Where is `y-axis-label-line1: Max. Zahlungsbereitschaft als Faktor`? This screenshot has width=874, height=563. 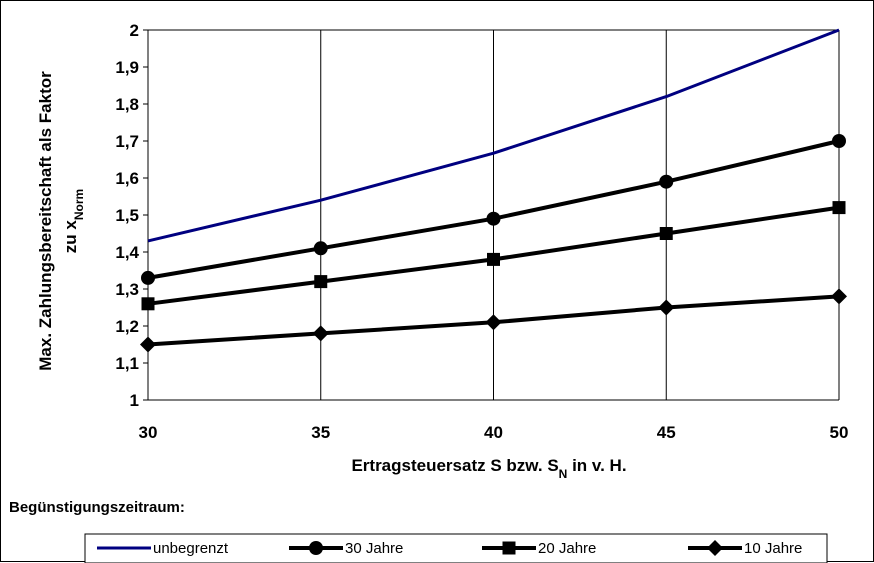
y-axis-label-line1: Max. Zahlungsbereitschaft als Faktor is located at coordinates (45, 221).